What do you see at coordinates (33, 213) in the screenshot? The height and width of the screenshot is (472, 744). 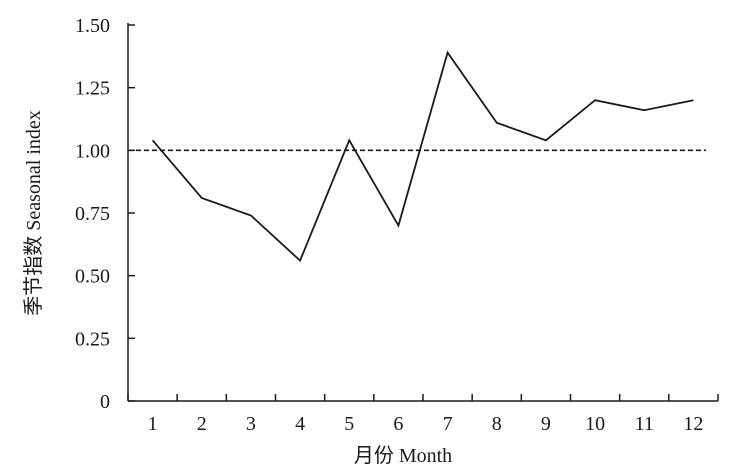 I see `y-axis-label: 季节指数 Seasonal index` at bounding box center [33, 213].